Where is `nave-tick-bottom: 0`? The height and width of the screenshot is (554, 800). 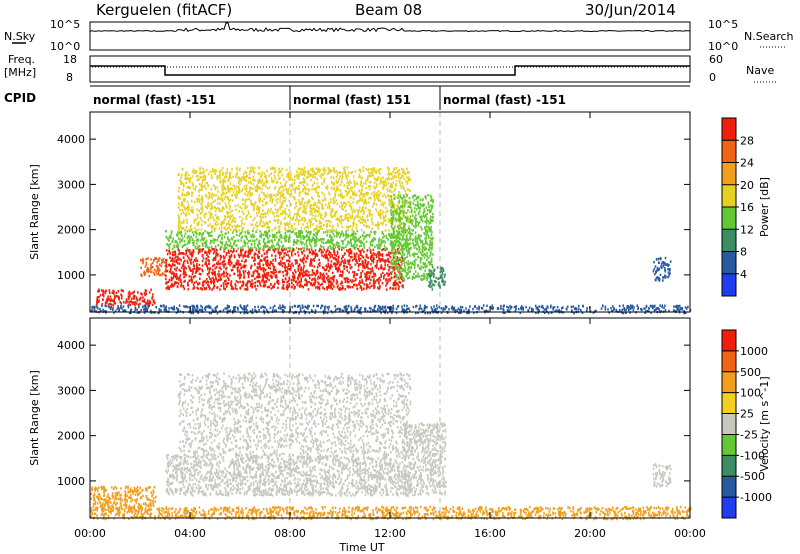 nave-tick-bottom: 0 is located at coordinates (712, 77).